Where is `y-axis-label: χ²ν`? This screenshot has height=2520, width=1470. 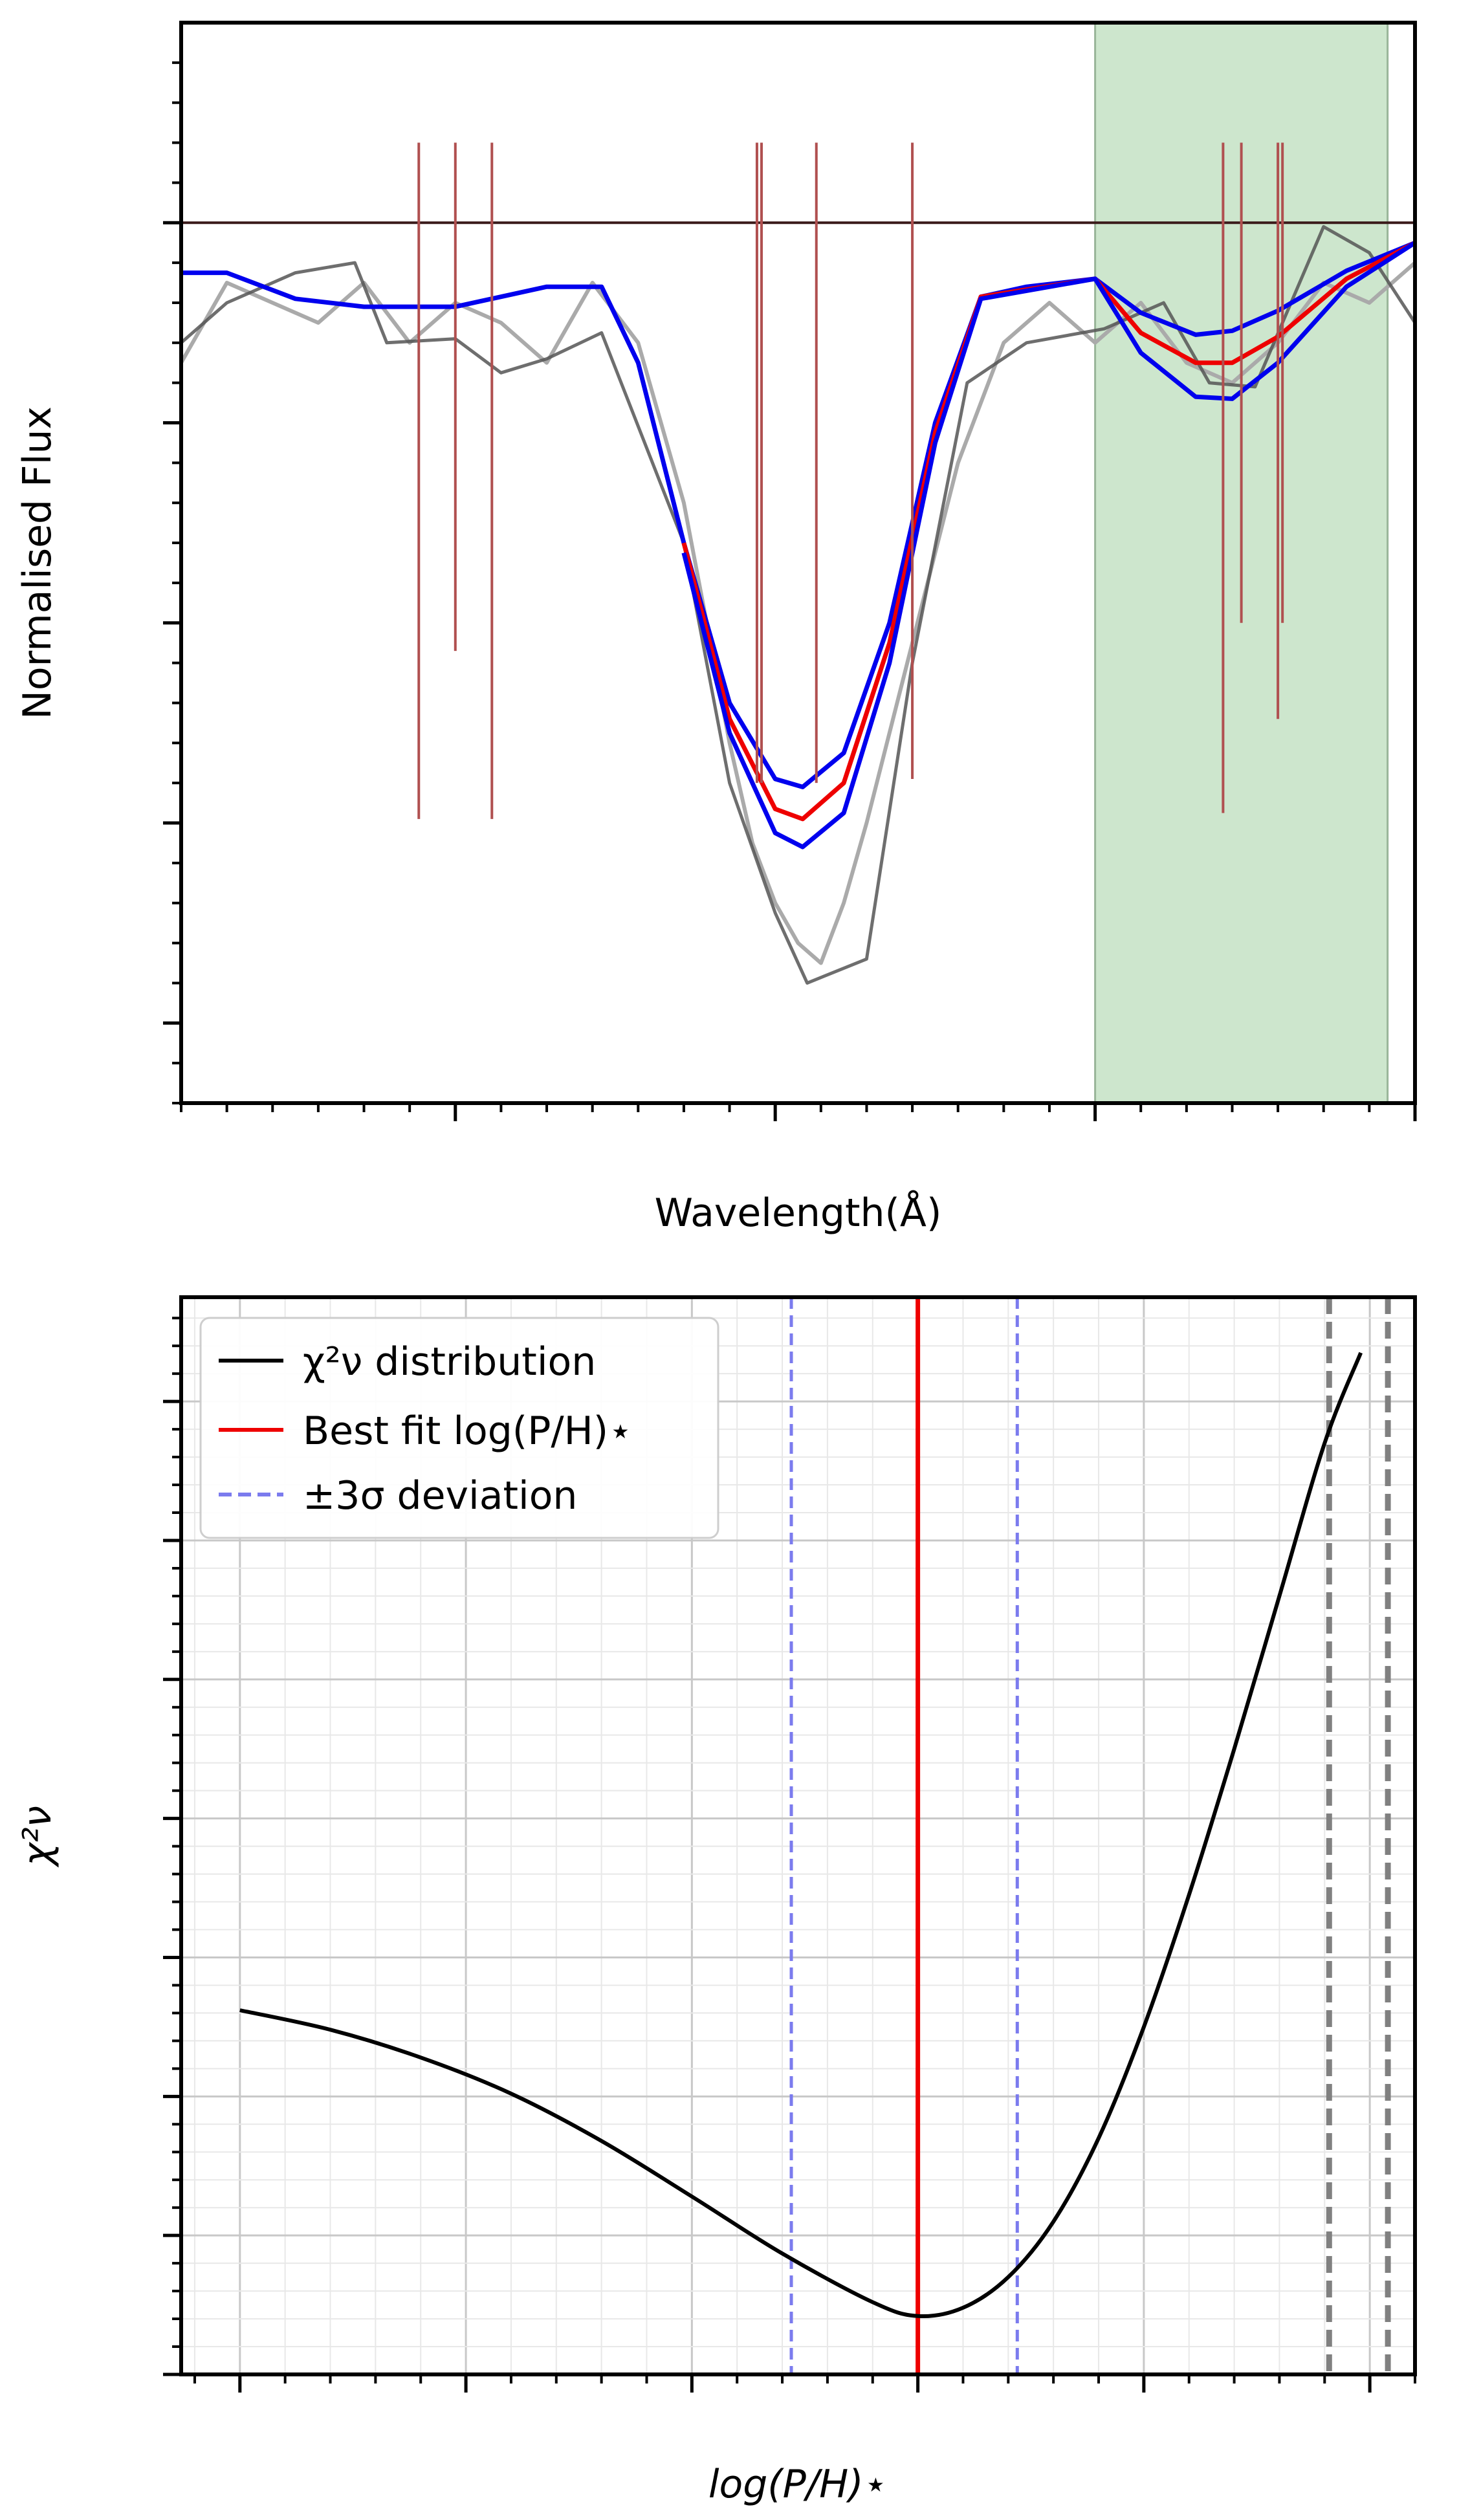
y-axis-label: χ²ν is located at coordinates (37, 1837).